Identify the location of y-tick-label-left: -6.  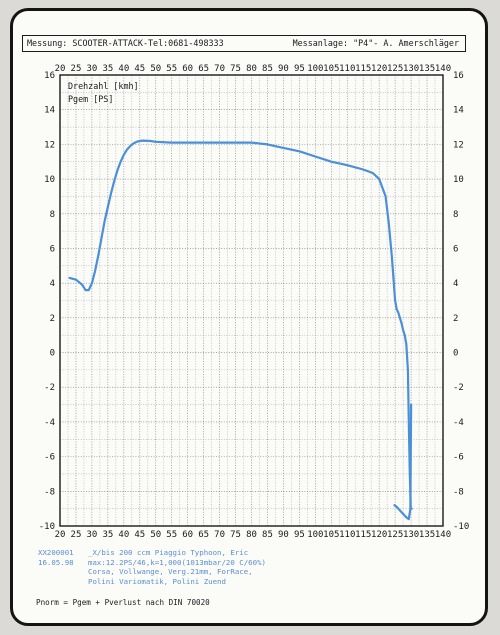
(49, 458).